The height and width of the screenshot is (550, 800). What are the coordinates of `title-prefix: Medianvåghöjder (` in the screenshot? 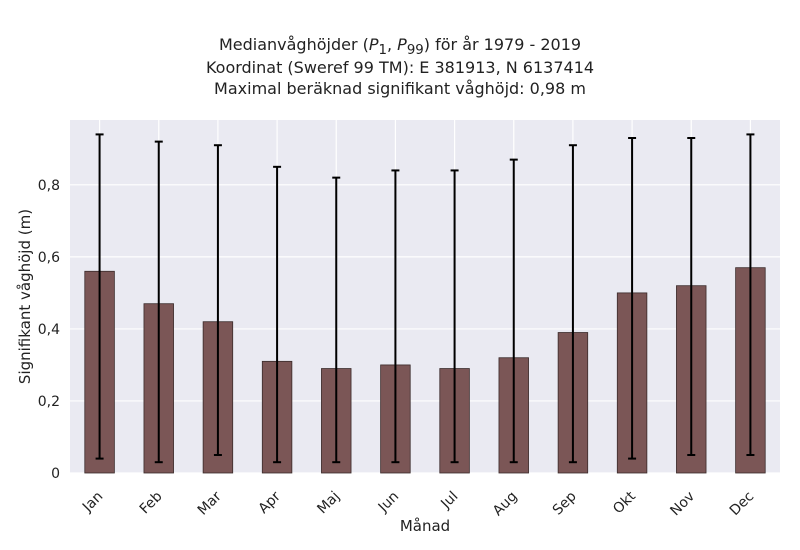 It's located at (293, 44).